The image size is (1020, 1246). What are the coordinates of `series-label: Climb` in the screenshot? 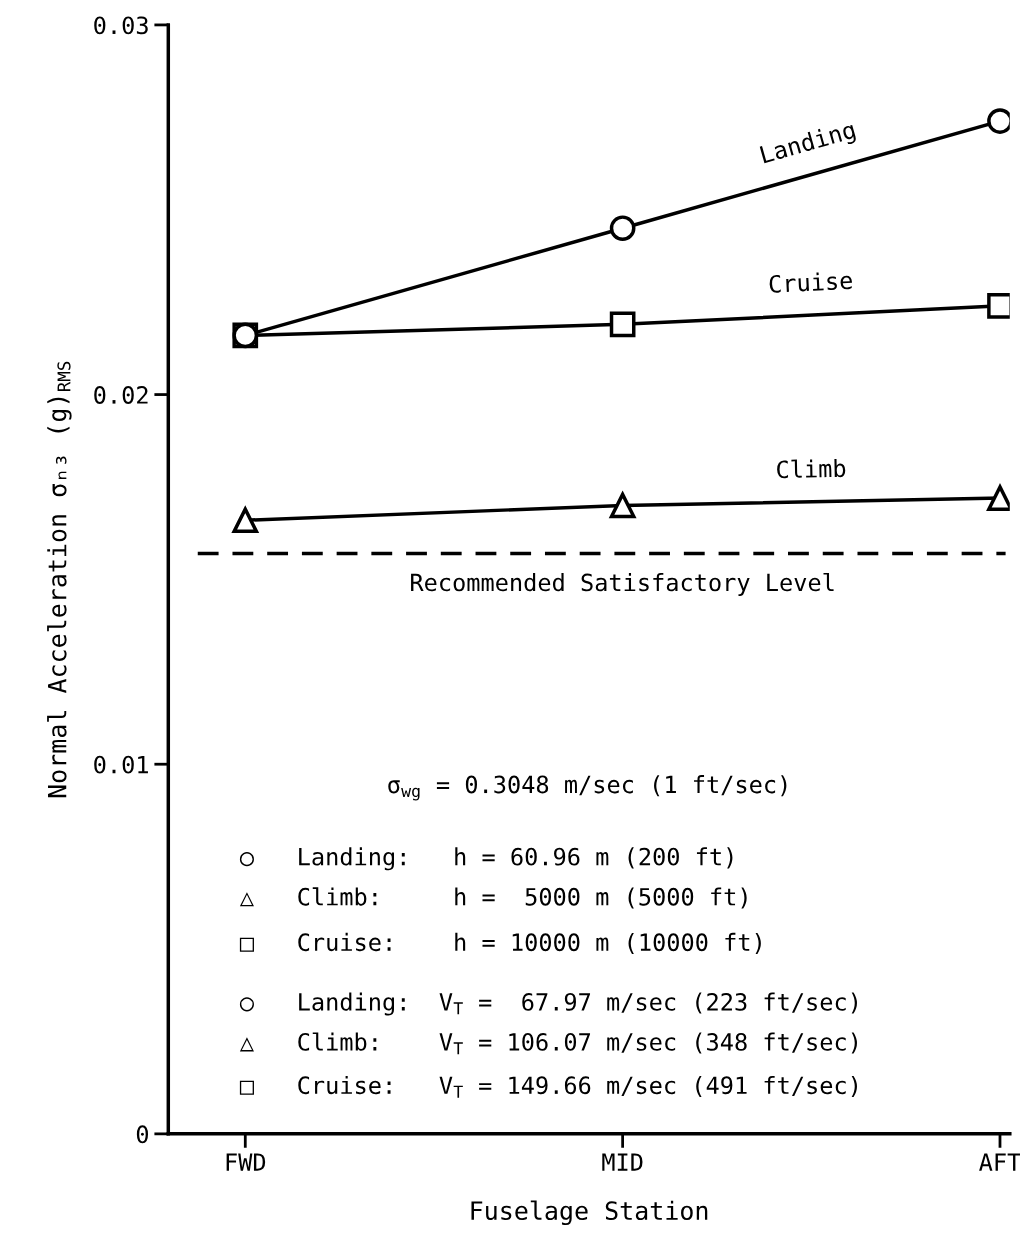 It's located at (811, 468).